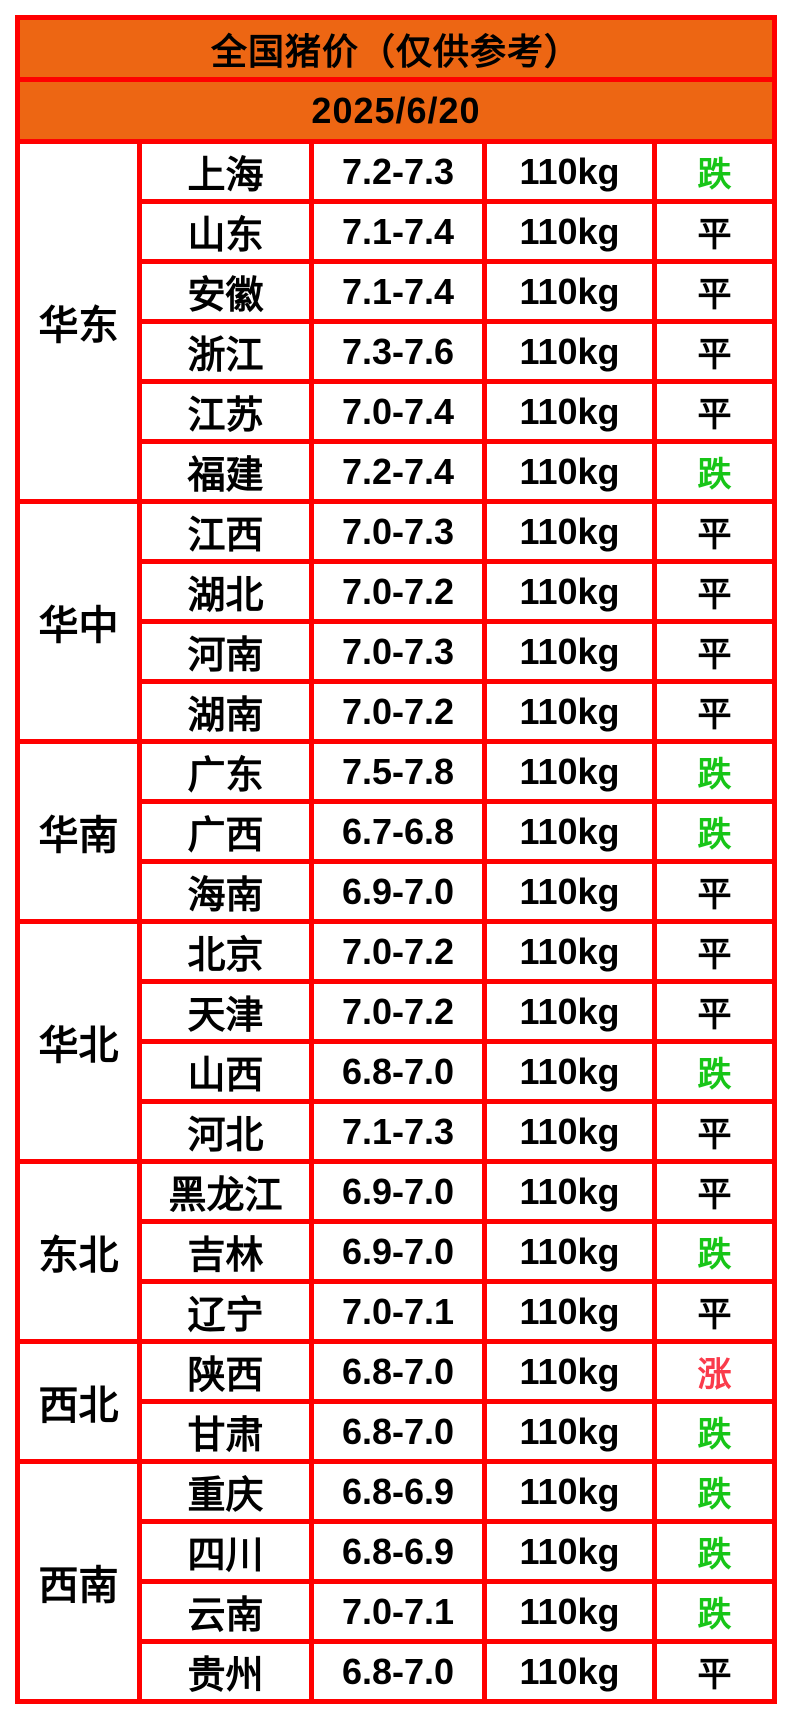 The height and width of the screenshot is (1712, 786). I want to click on province-cell: 河南, so click(225, 651).